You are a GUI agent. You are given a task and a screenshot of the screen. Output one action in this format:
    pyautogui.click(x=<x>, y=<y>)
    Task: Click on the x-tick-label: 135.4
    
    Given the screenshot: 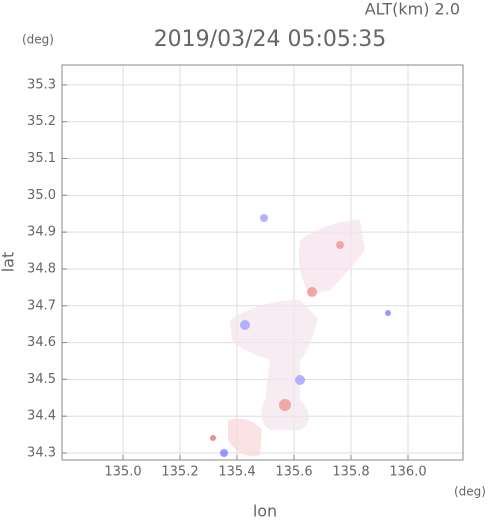 What is the action you would take?
    pyautogui.click(x=236, y=472)
    